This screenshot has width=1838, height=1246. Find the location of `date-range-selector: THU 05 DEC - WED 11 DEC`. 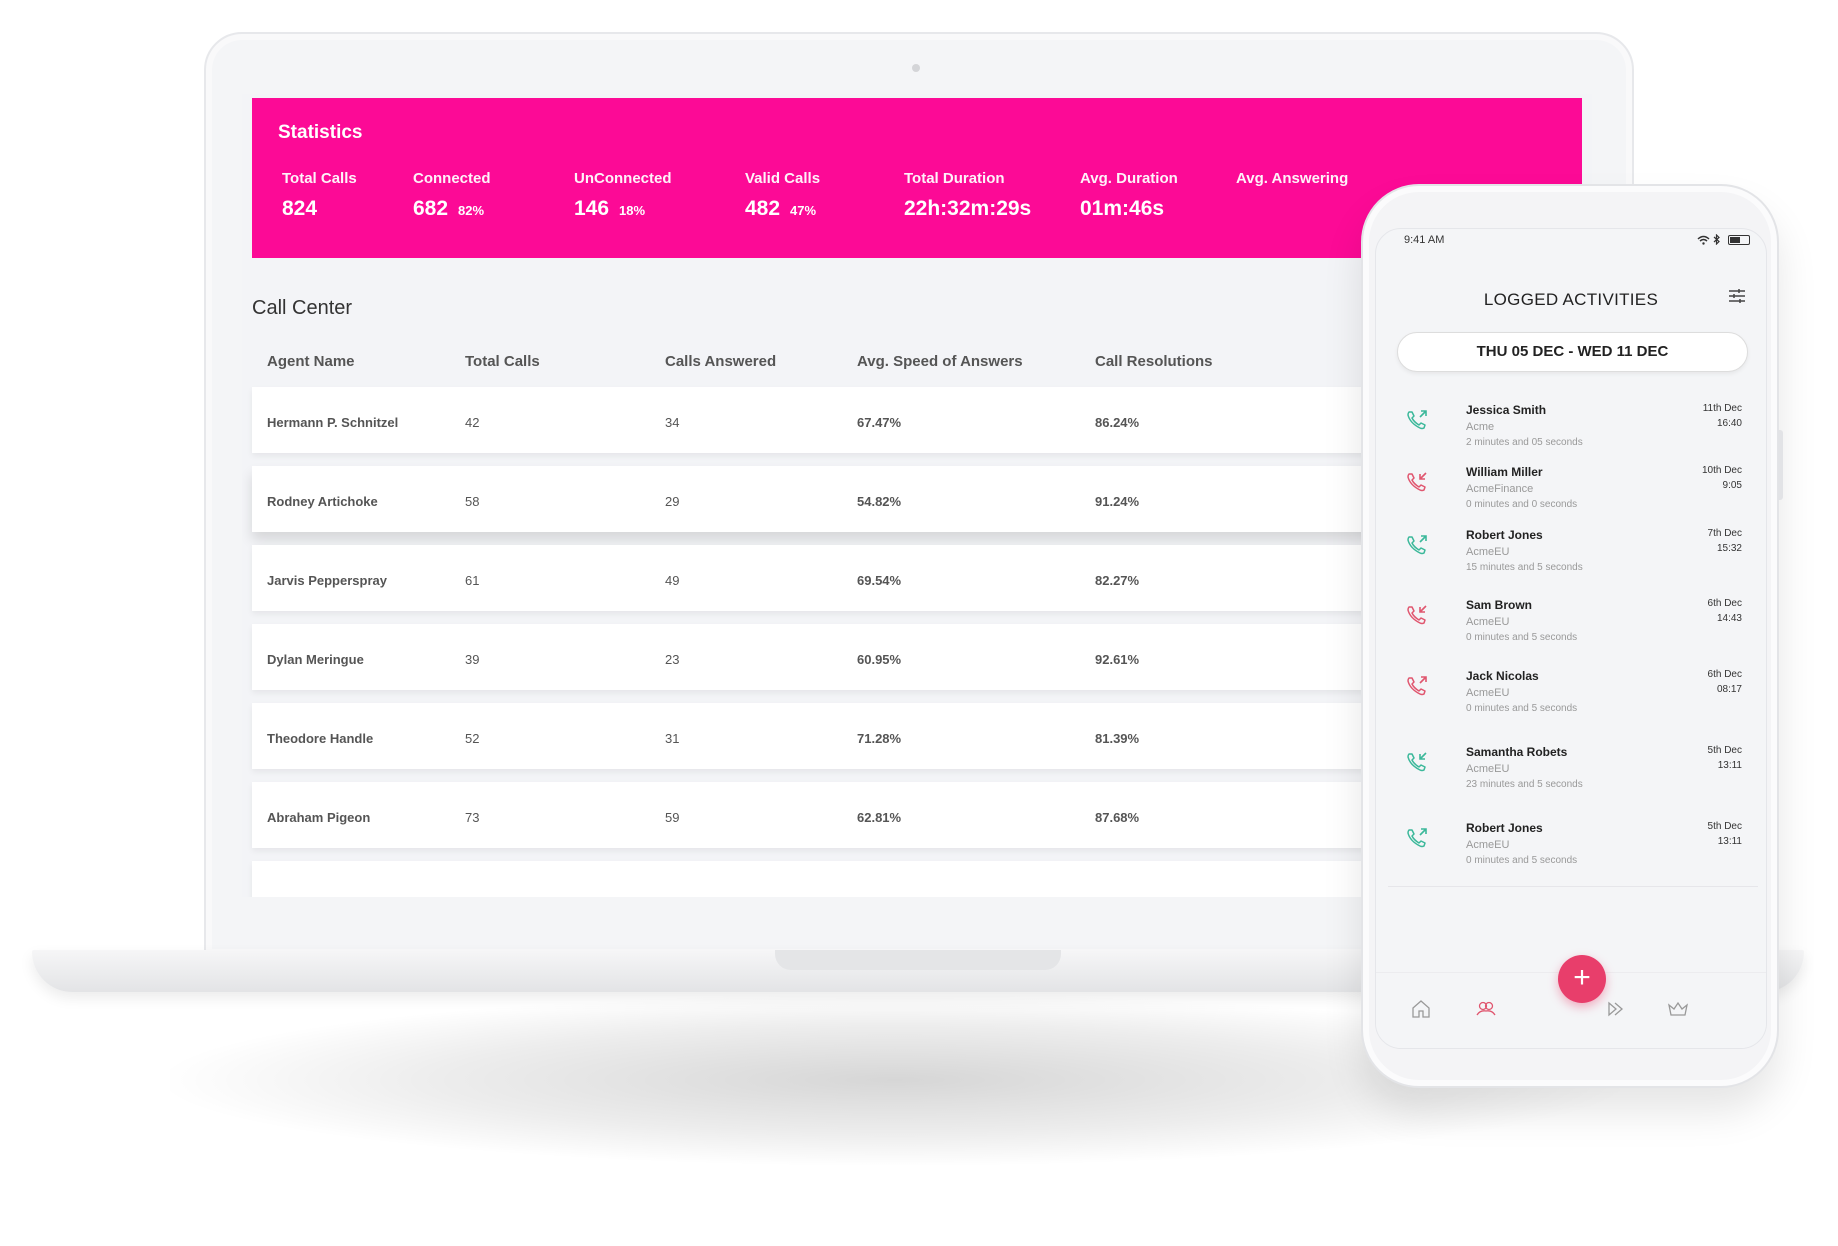

date-range-selector: THU 05 DEC - WED 11 DEC is located at coordinates (1572, 352).